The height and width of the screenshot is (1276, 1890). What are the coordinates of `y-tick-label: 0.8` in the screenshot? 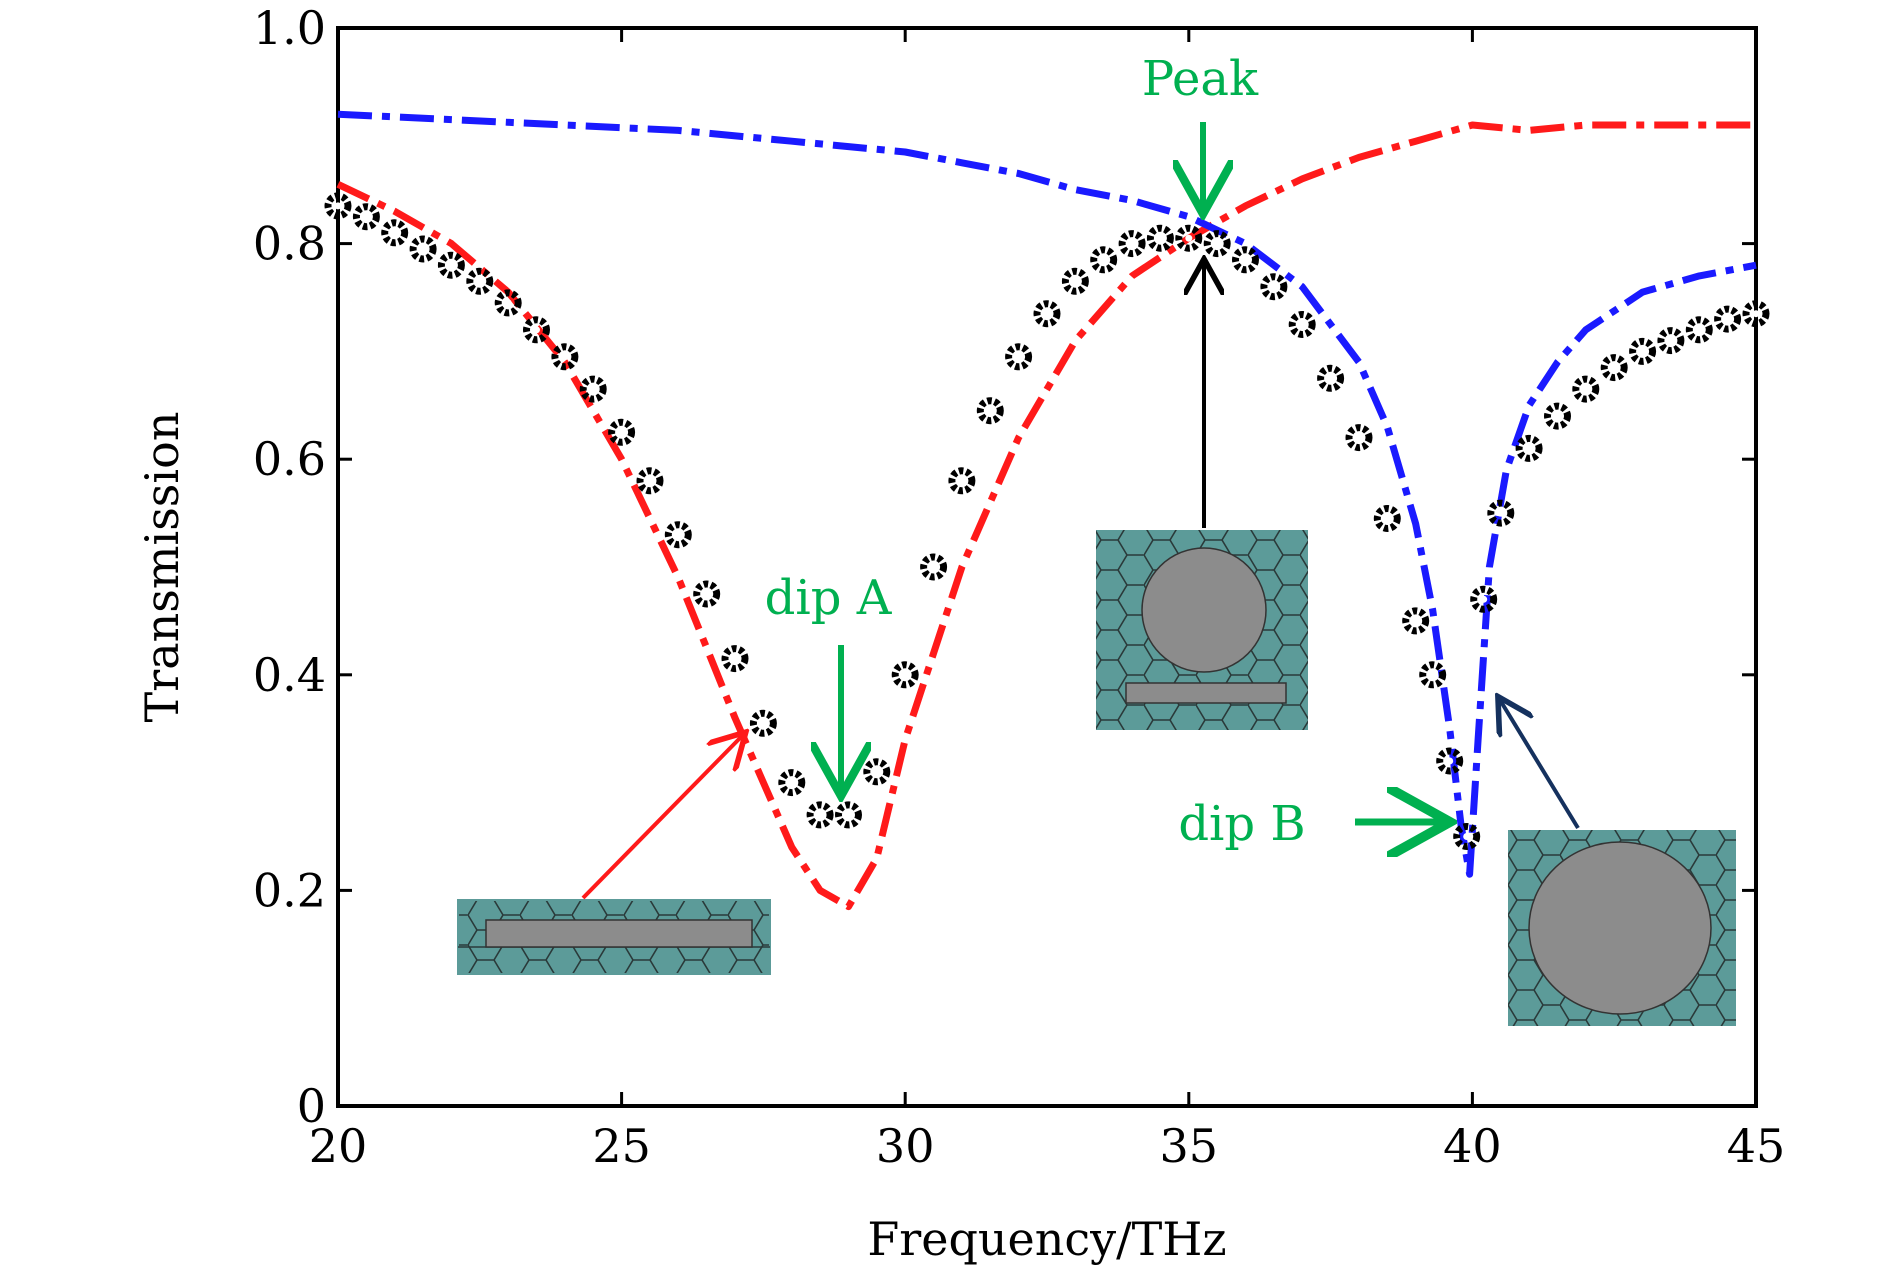 It's located at (289, 244).